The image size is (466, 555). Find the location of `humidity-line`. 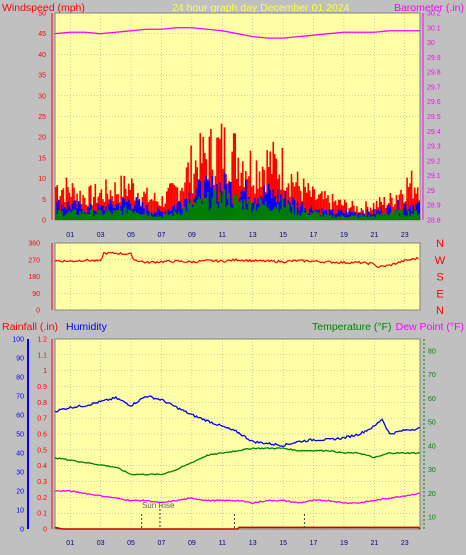

humidity-line is located at coordinates (237, 421).